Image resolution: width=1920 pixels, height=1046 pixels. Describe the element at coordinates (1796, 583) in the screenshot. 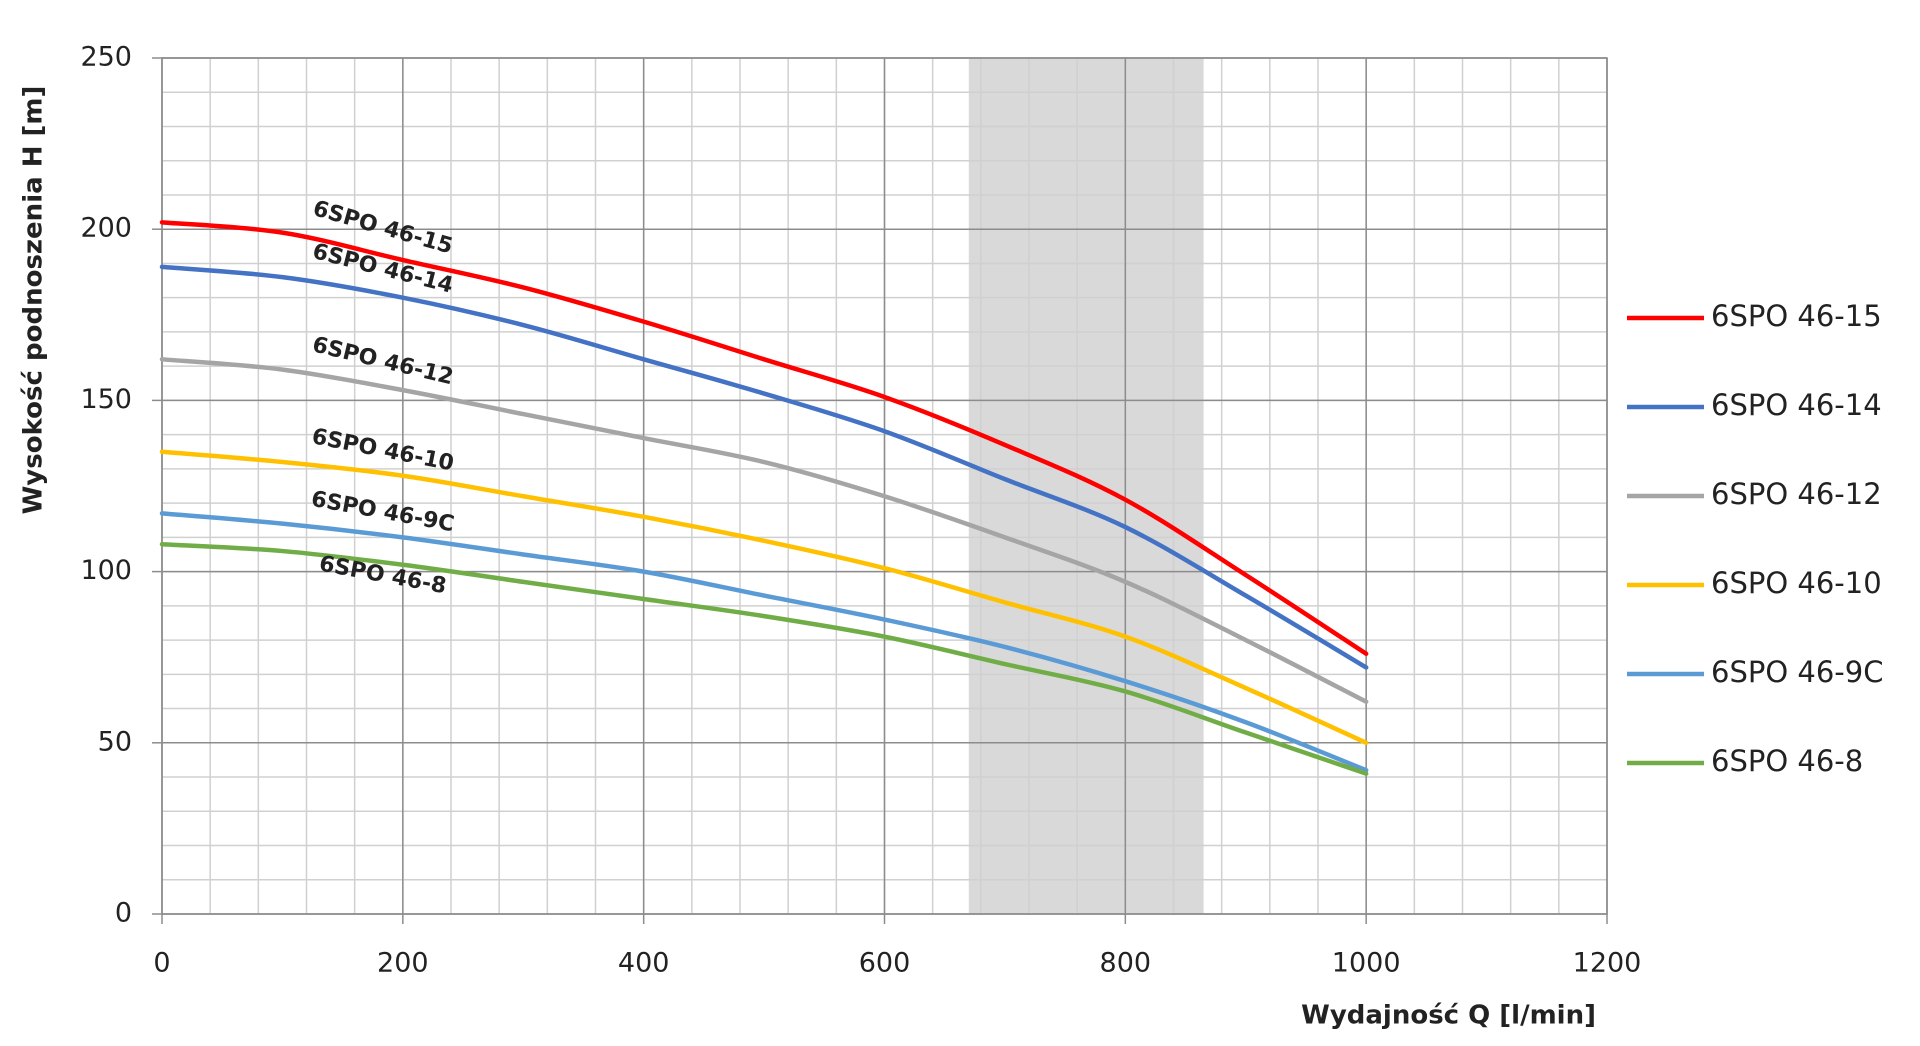

I see `legend-label: 6SPO 46-10` at that location.